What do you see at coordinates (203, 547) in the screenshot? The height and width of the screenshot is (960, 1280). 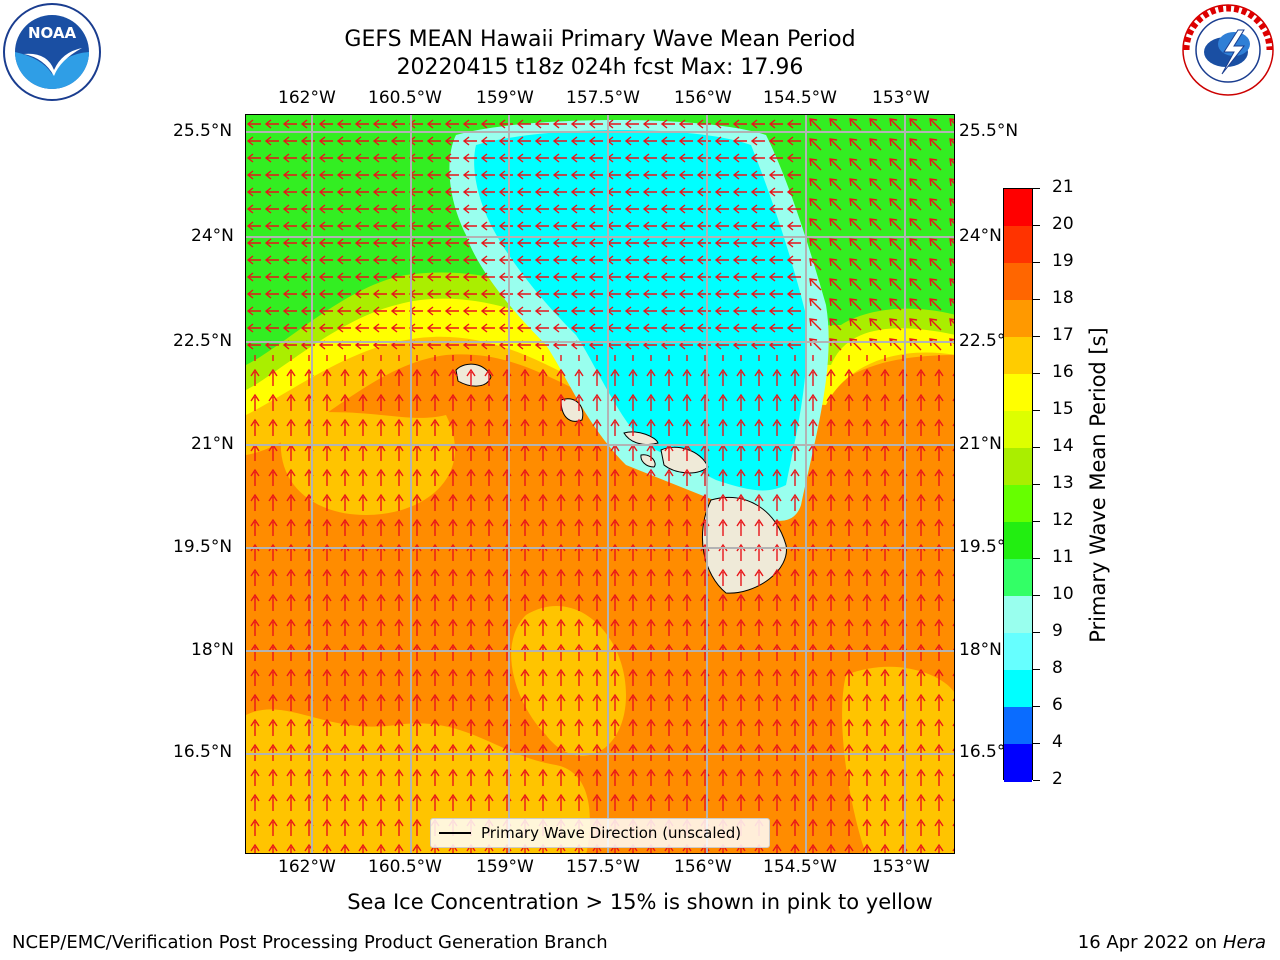 I see `lat-tick-label: 19.5°N` at bounding box center [203, 547].